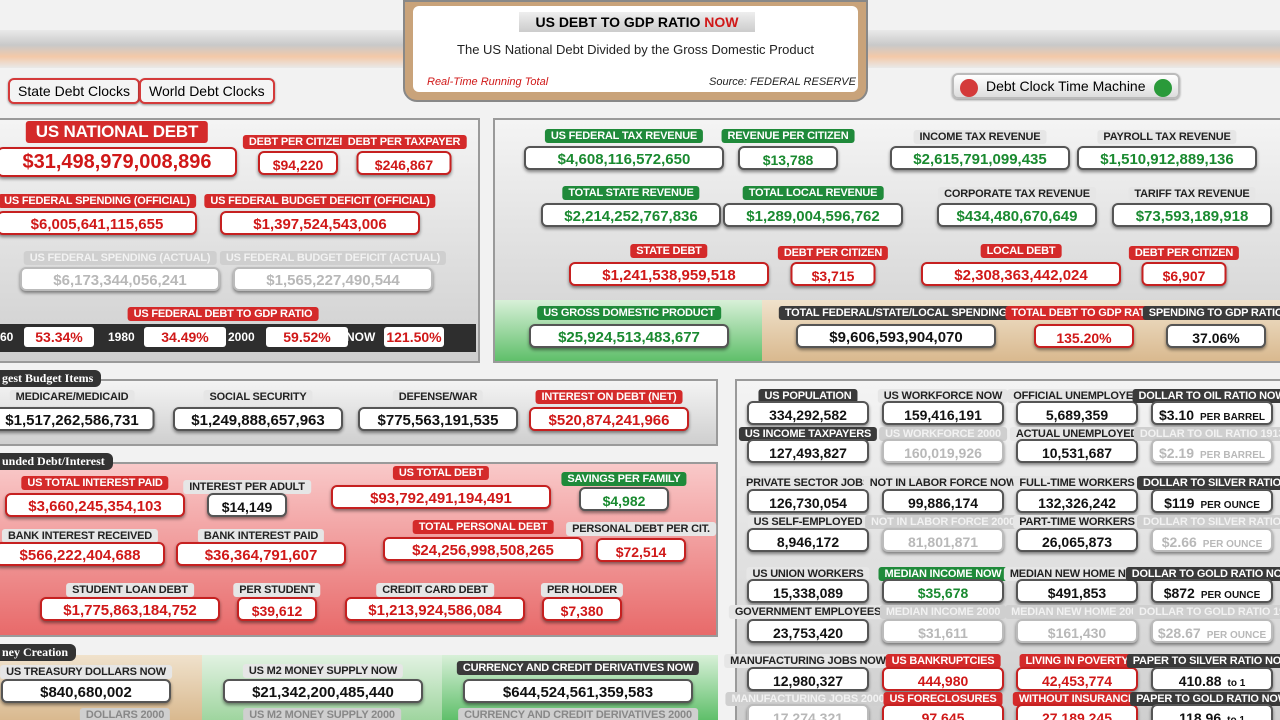 The height and width of the screenshot is (720, 1280). What do you see at coordinates (1216, 336) in the screenshot?
I see `clock-value: 37.06%` at bounding box center [1216, 336].